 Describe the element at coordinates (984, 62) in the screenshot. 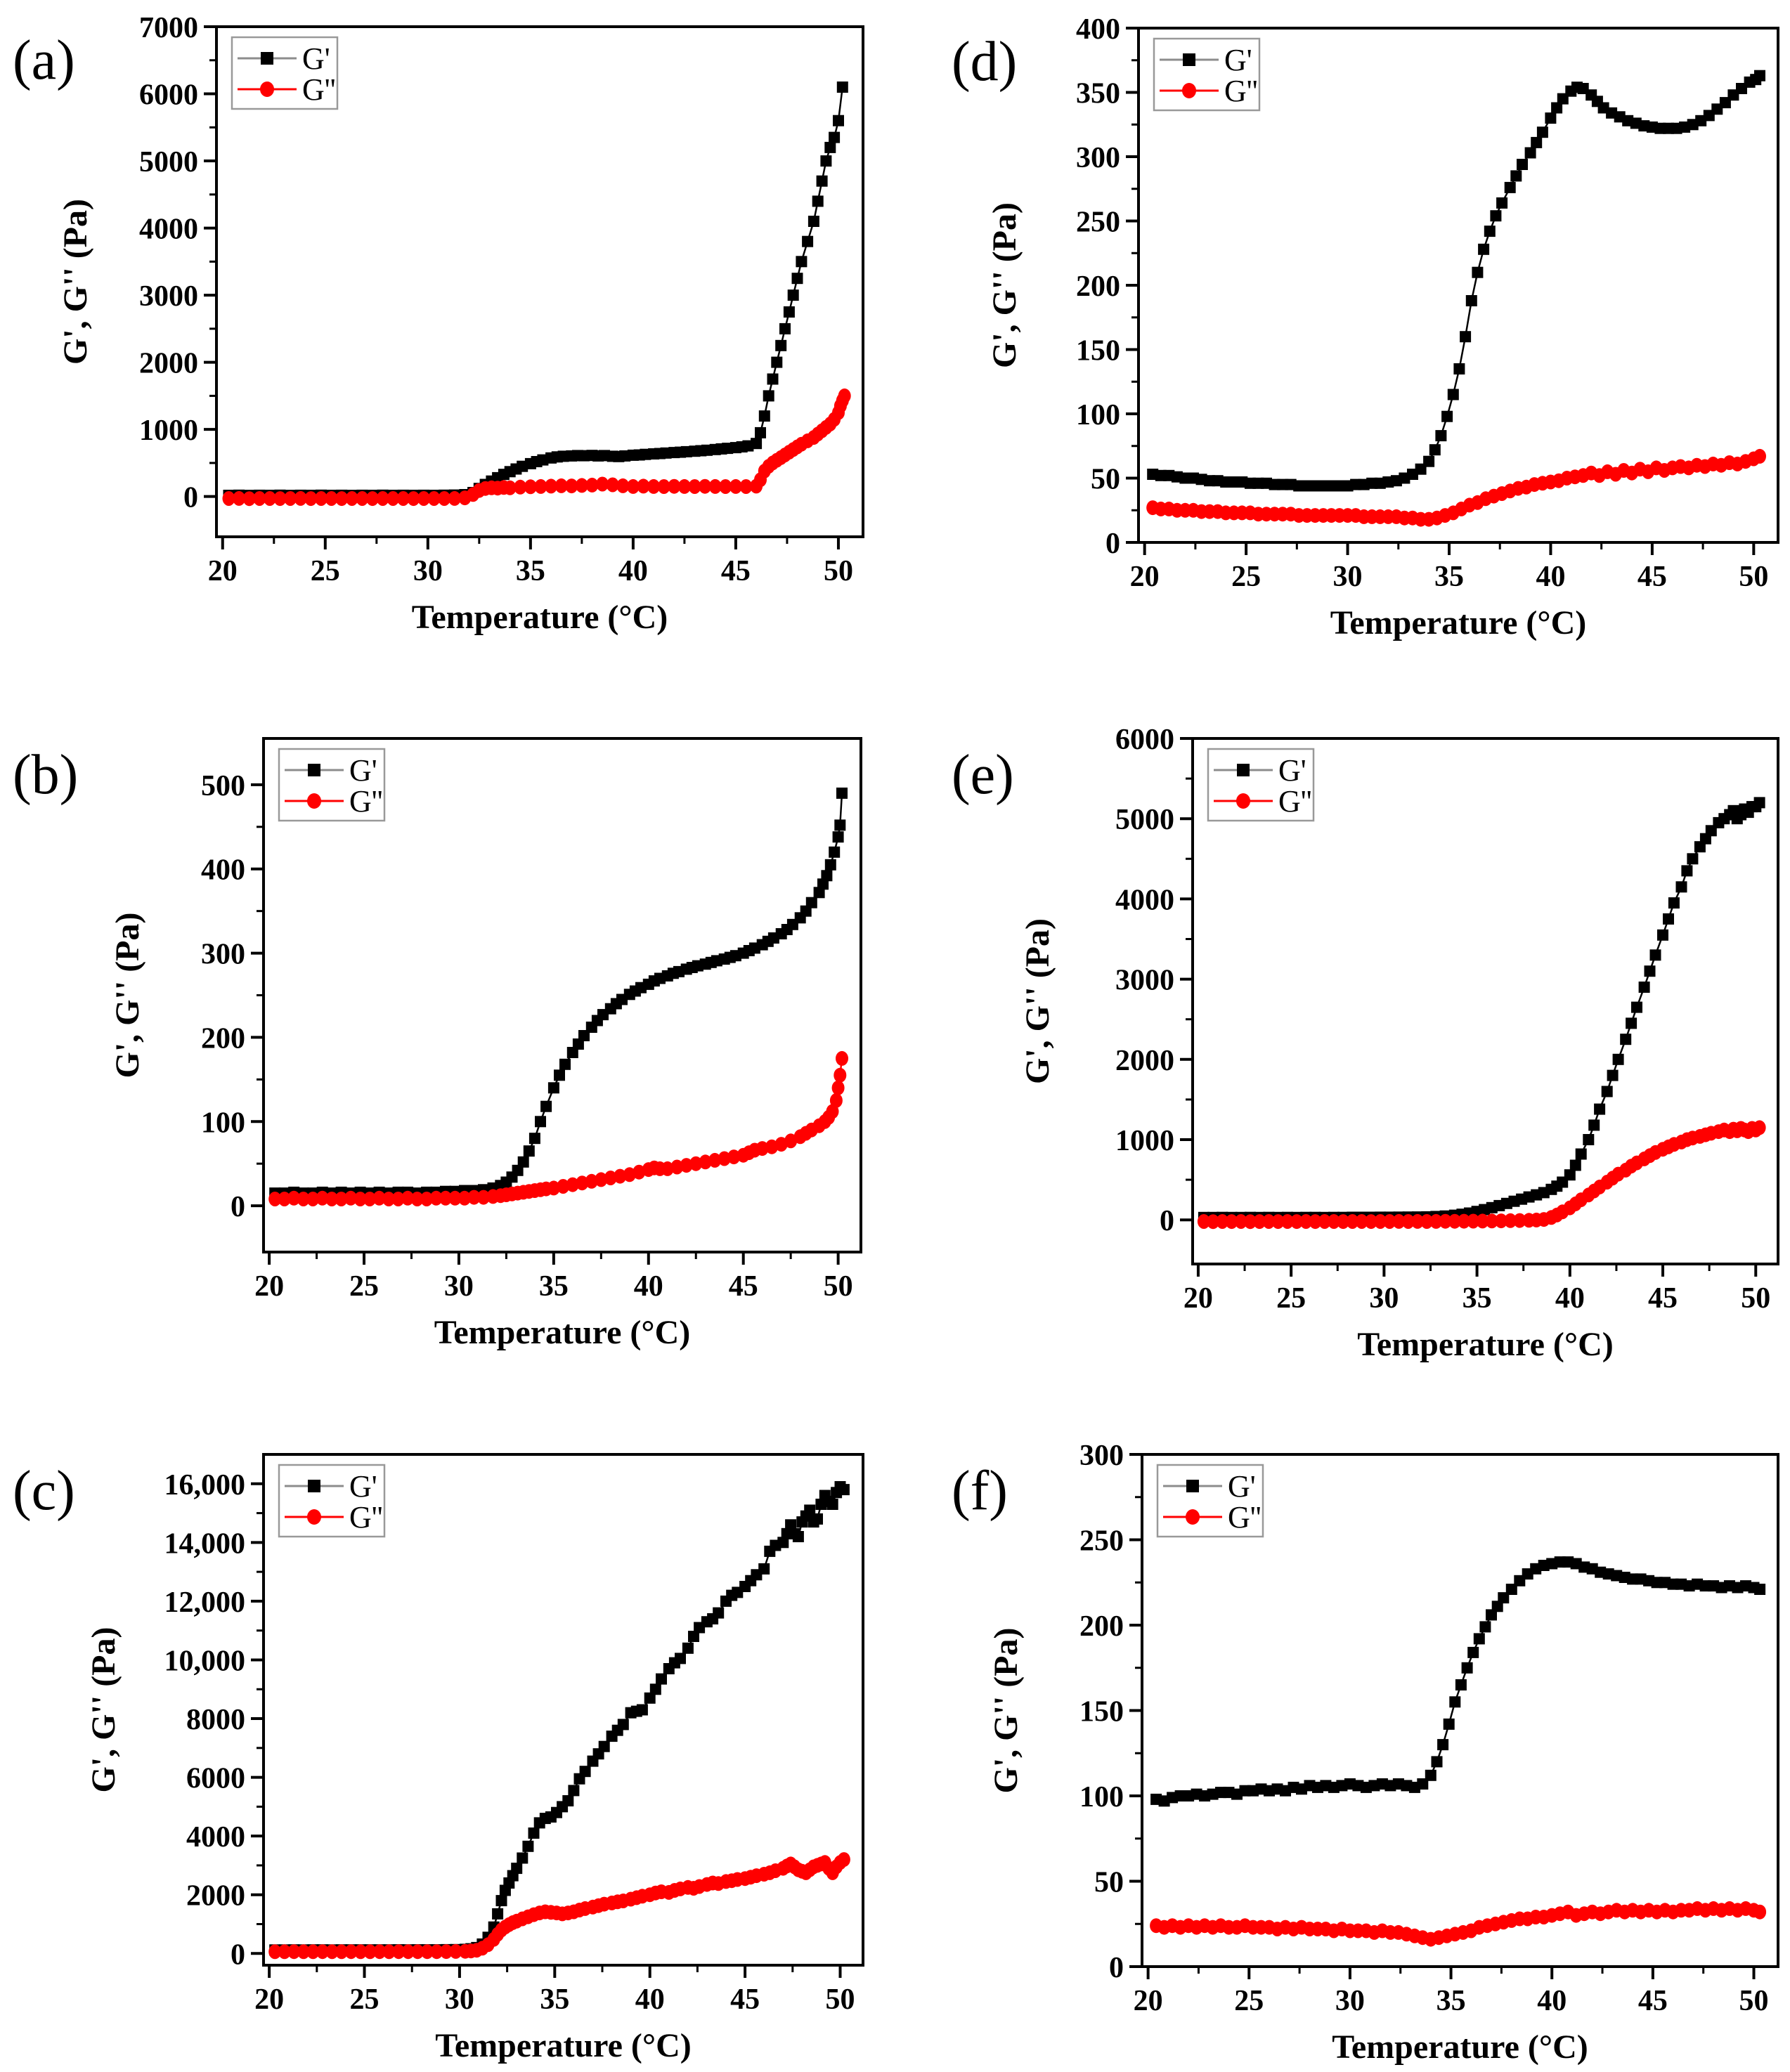

I see `panel-letter: (d)` at that location.